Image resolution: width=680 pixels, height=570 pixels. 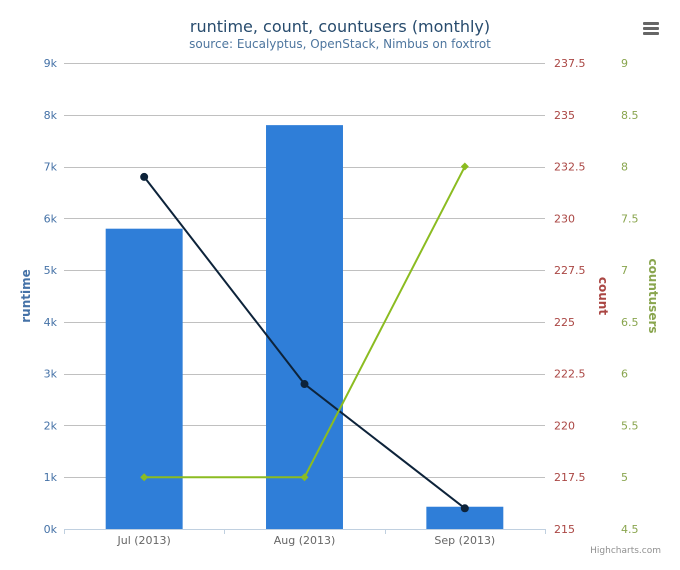 I want to click on runtime-tick-label: 5k, so click(x=51, y=270).